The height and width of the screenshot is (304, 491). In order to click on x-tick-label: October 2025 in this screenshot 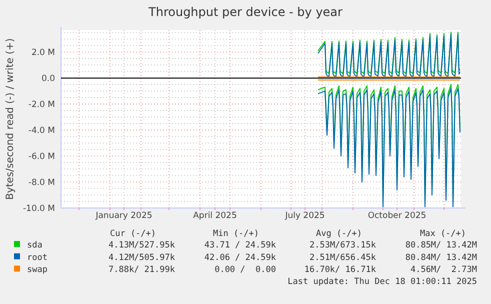, I will do `click(397, 216)`.